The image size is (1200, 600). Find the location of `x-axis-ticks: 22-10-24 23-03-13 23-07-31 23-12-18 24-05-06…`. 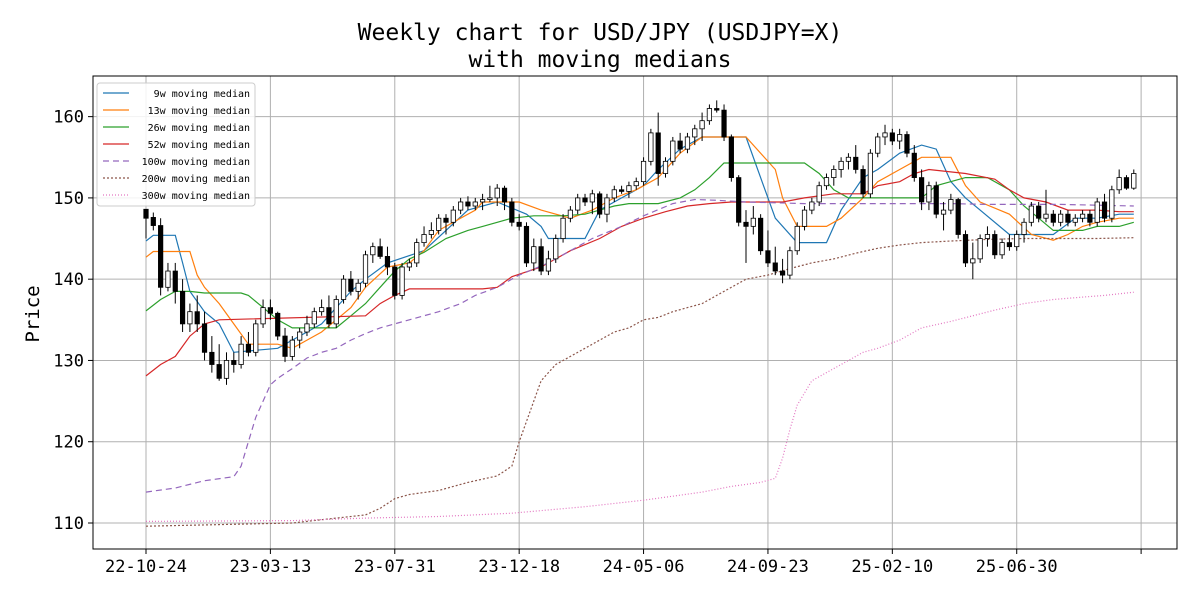

x-axis-ticks: 22-10-24 23-03-13 23-07-31 23-12-18 24-05-06… is located at coordinates (623, 563).